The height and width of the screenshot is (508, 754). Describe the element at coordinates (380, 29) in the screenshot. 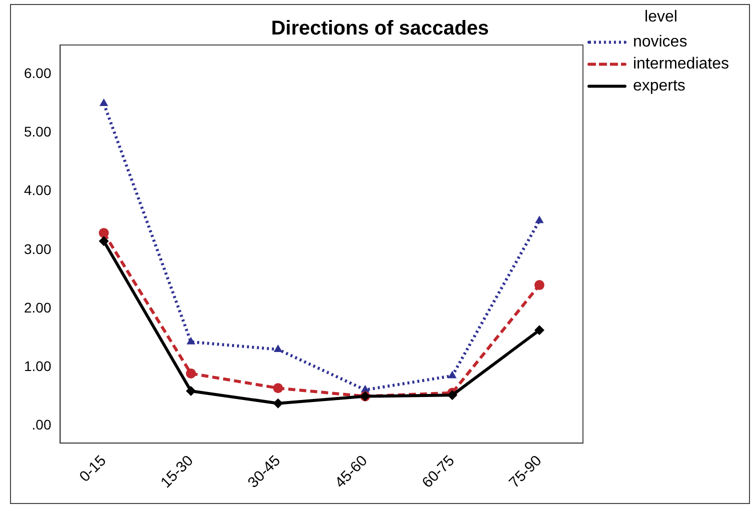

I see `chart-title: Directions of saccades` at that location.